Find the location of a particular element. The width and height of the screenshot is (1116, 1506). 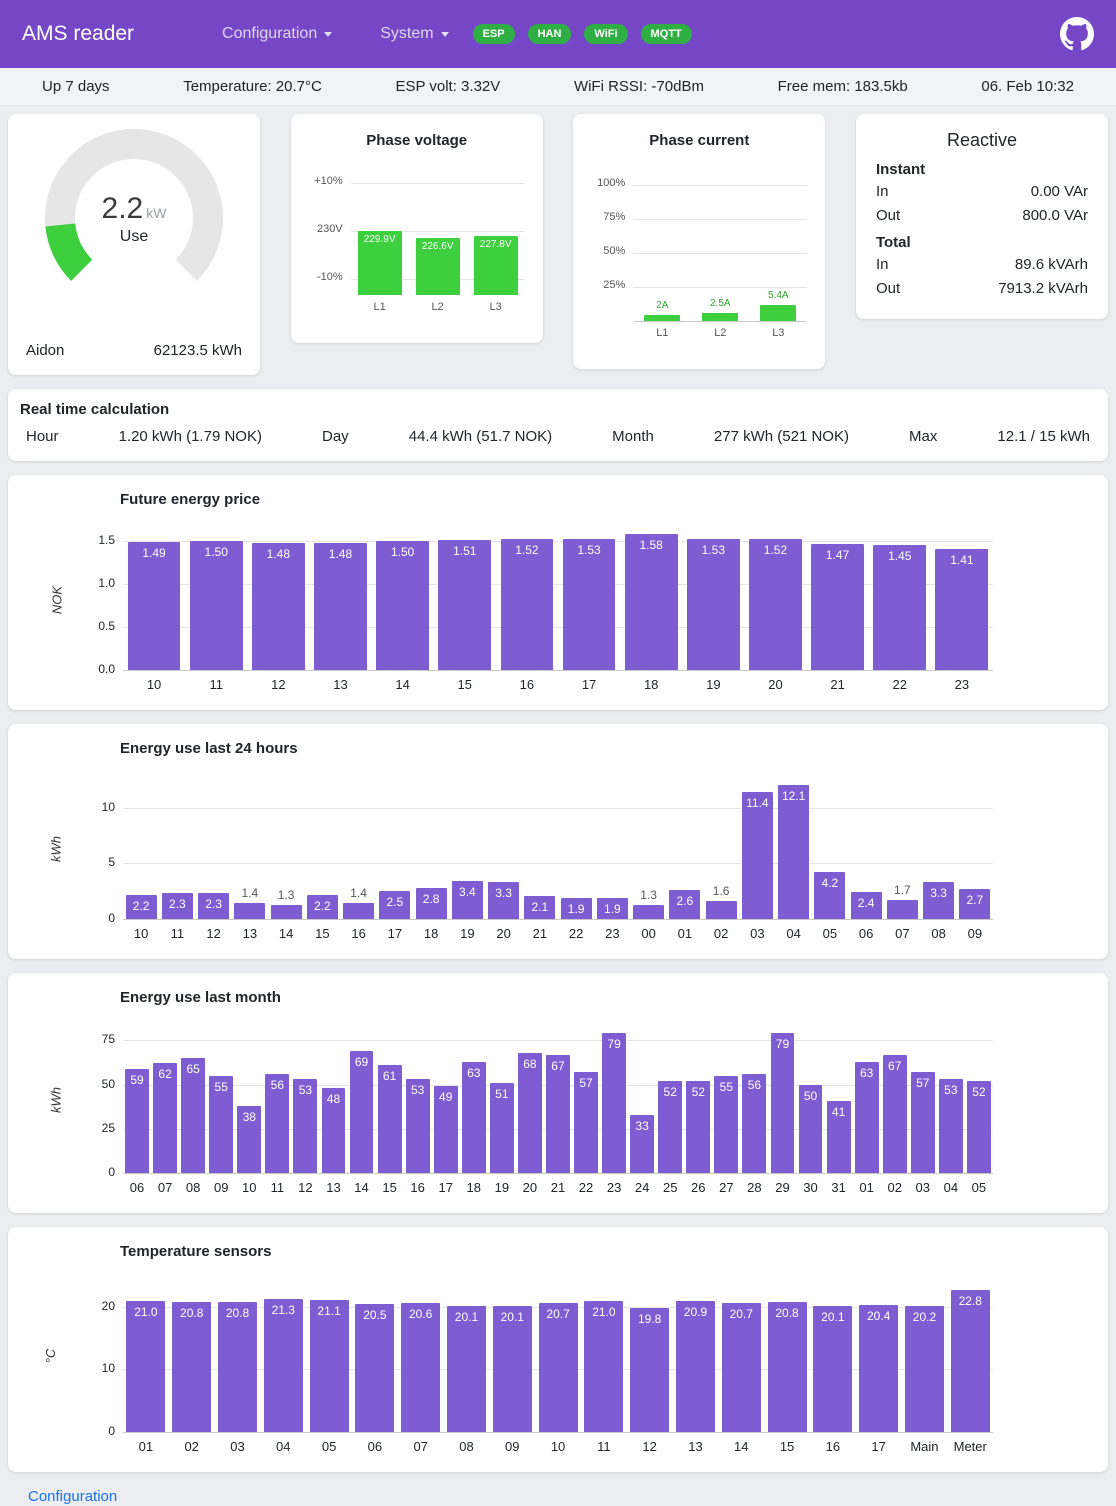

bar-slot: 20.6 is located at coordinates (421, 1357).